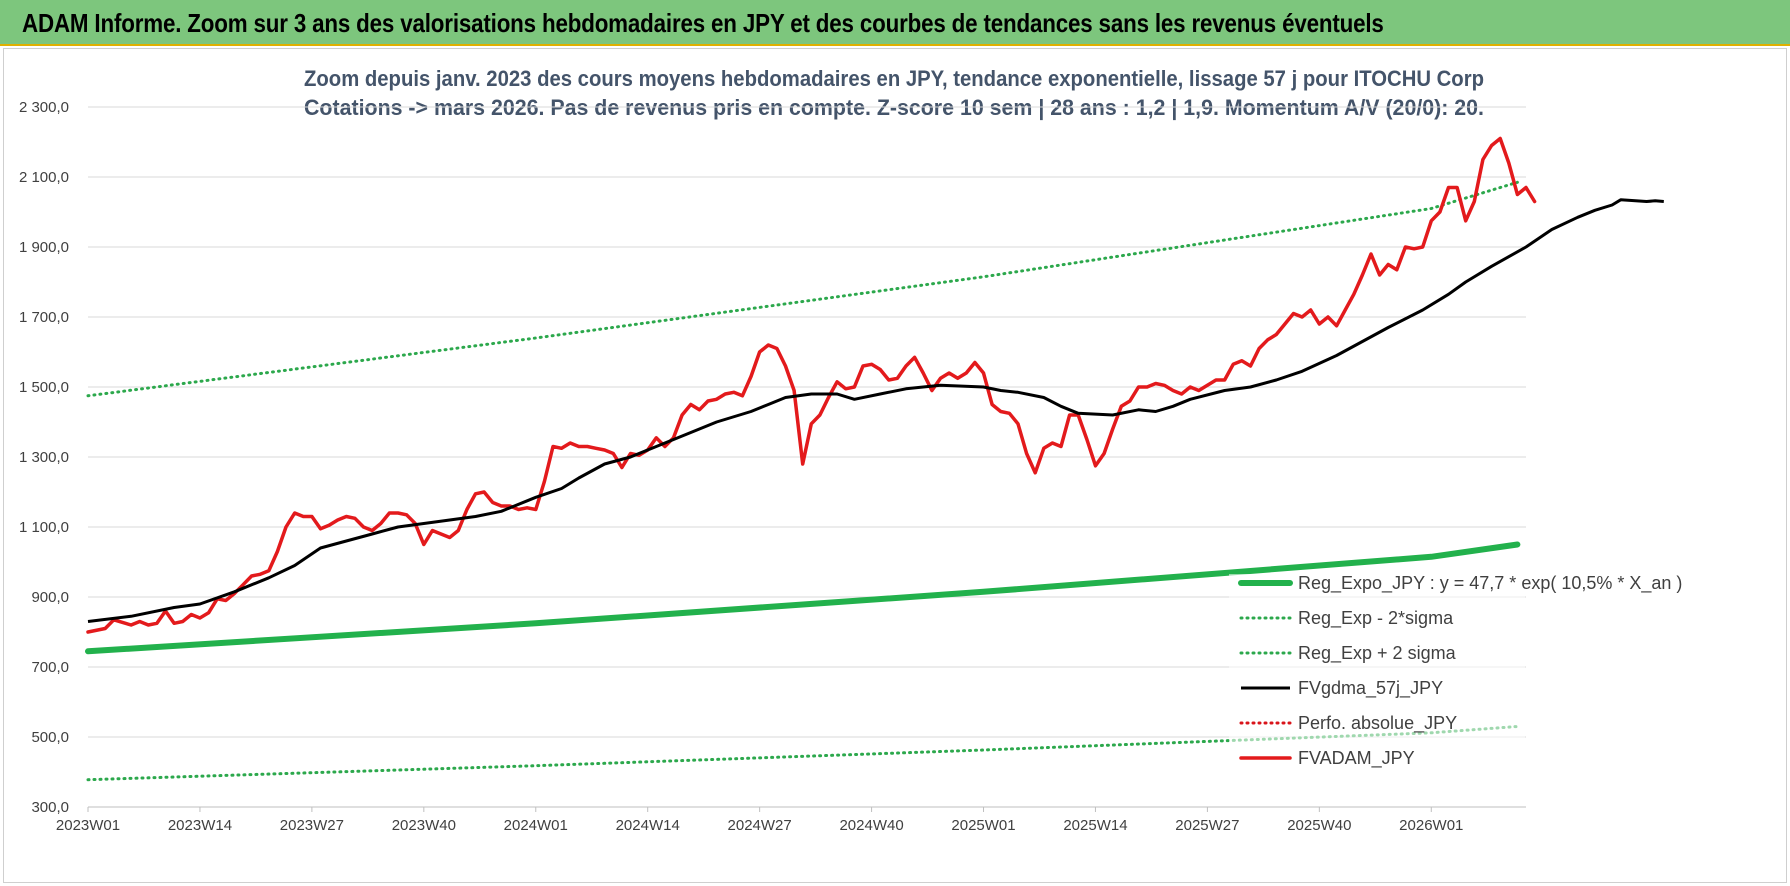 The image size is (1790, 886). What do you see at coordinates (50, 597) in the screenshot?
I see `y-tick-label: 900,0` at bounding box center [50, 597].